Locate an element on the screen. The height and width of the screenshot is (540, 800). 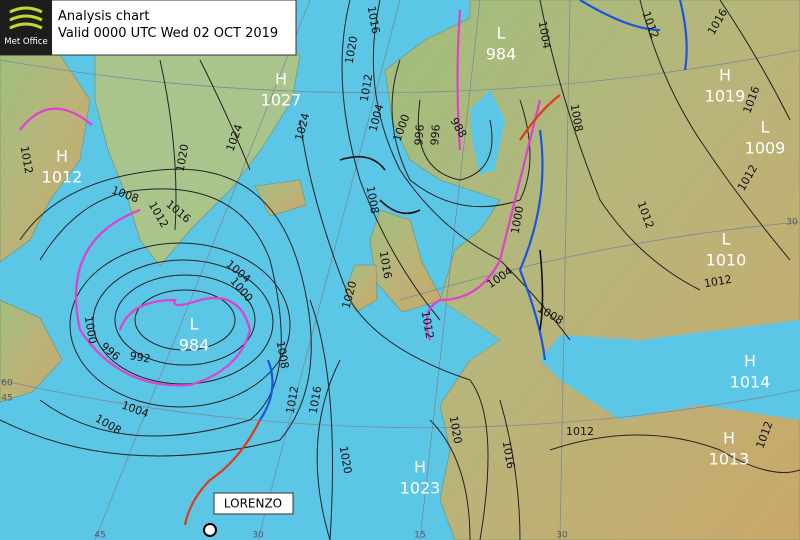
centre-value: 1009 is located at coordinates (765, 148).